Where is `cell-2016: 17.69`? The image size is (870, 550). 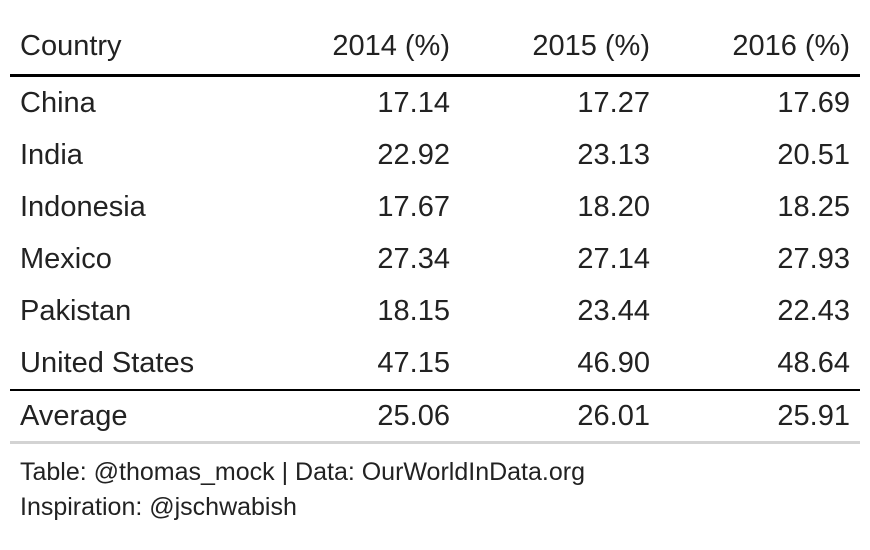
cell-2016: 17.69 is located at coordinates (813, 103).